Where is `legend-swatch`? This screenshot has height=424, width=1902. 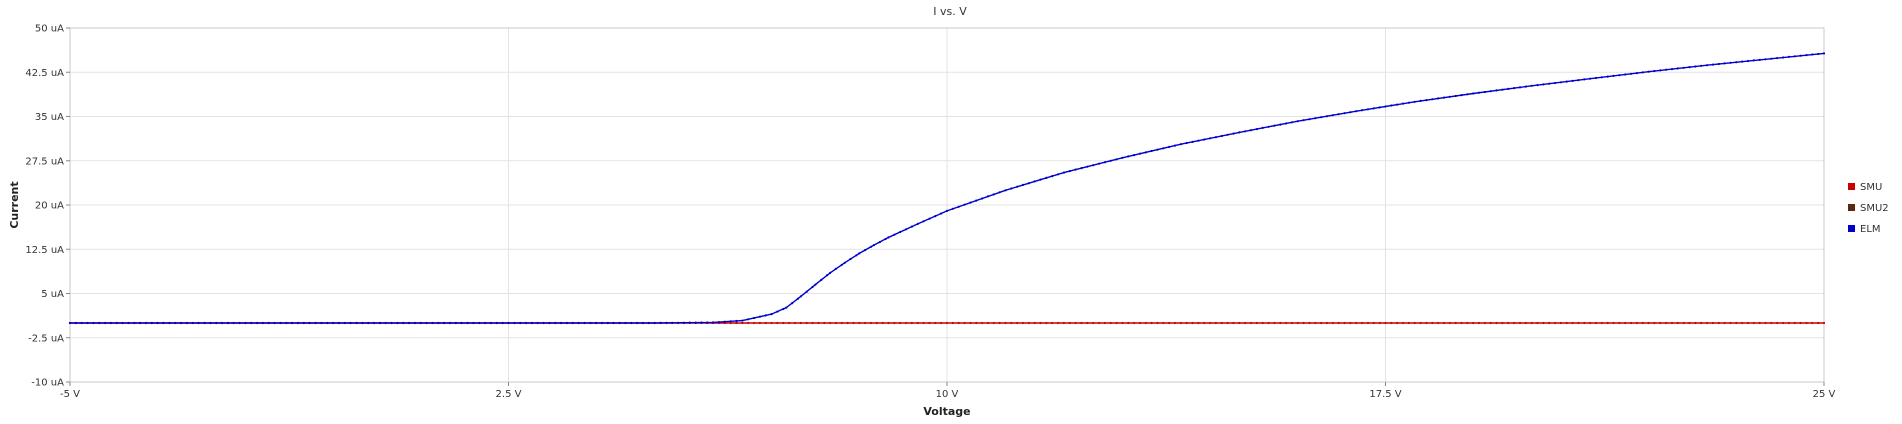
legend-swatch is located at coordinates (1851, 207).